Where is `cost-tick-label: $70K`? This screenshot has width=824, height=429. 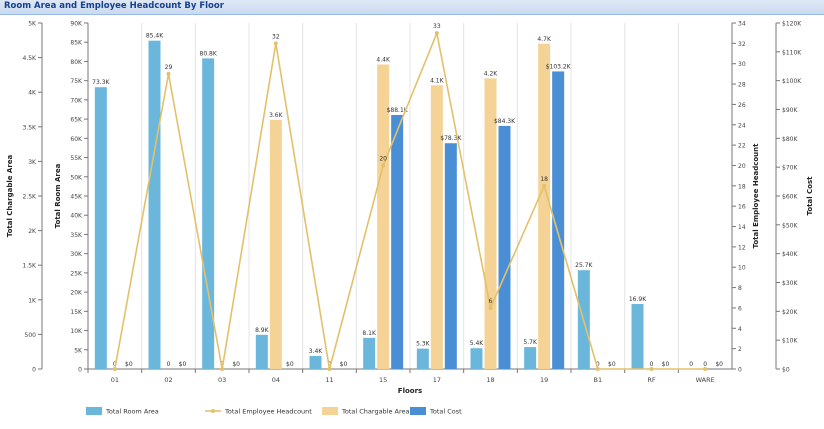 cost-tick-label: $70K is located at coordinates (790, 168).